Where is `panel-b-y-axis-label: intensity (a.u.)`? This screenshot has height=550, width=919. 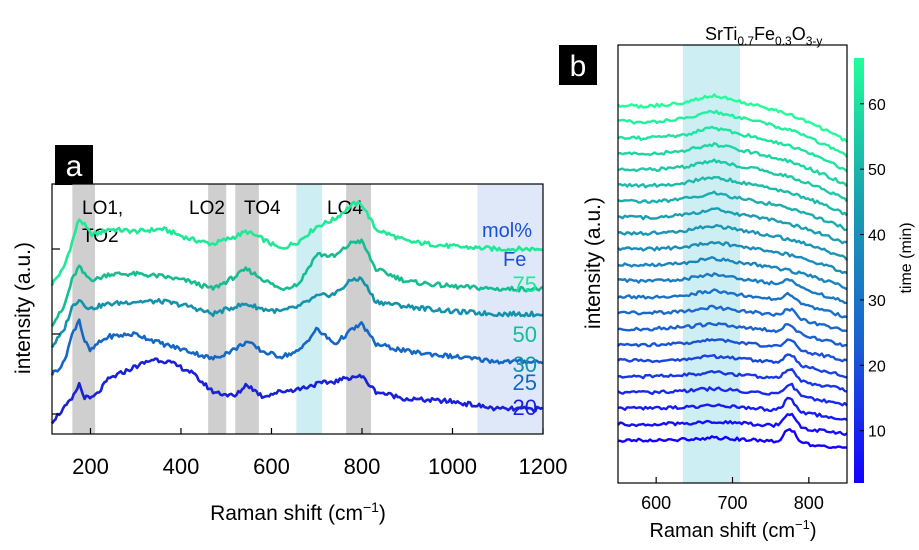
panel-b-y-axis-label: intensity (a.u.) is located at coordinates (593, 263).